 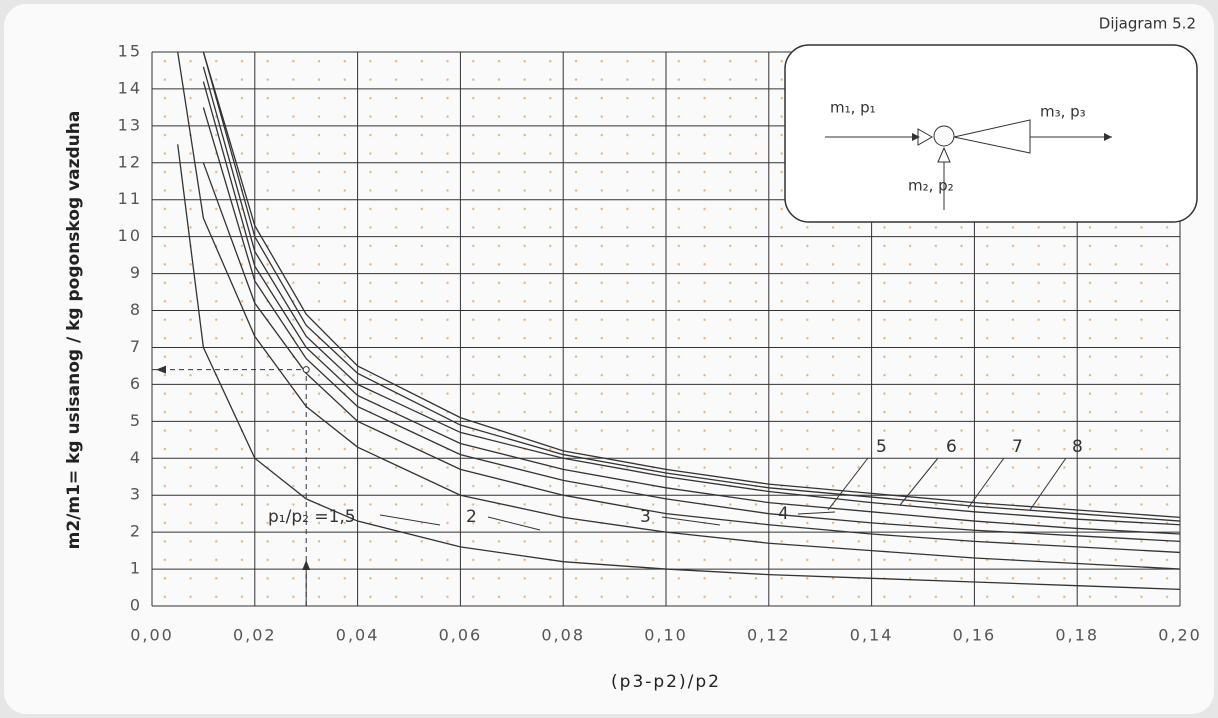 I want to click on y-tick-label: 1, so click(x=136, y=568).